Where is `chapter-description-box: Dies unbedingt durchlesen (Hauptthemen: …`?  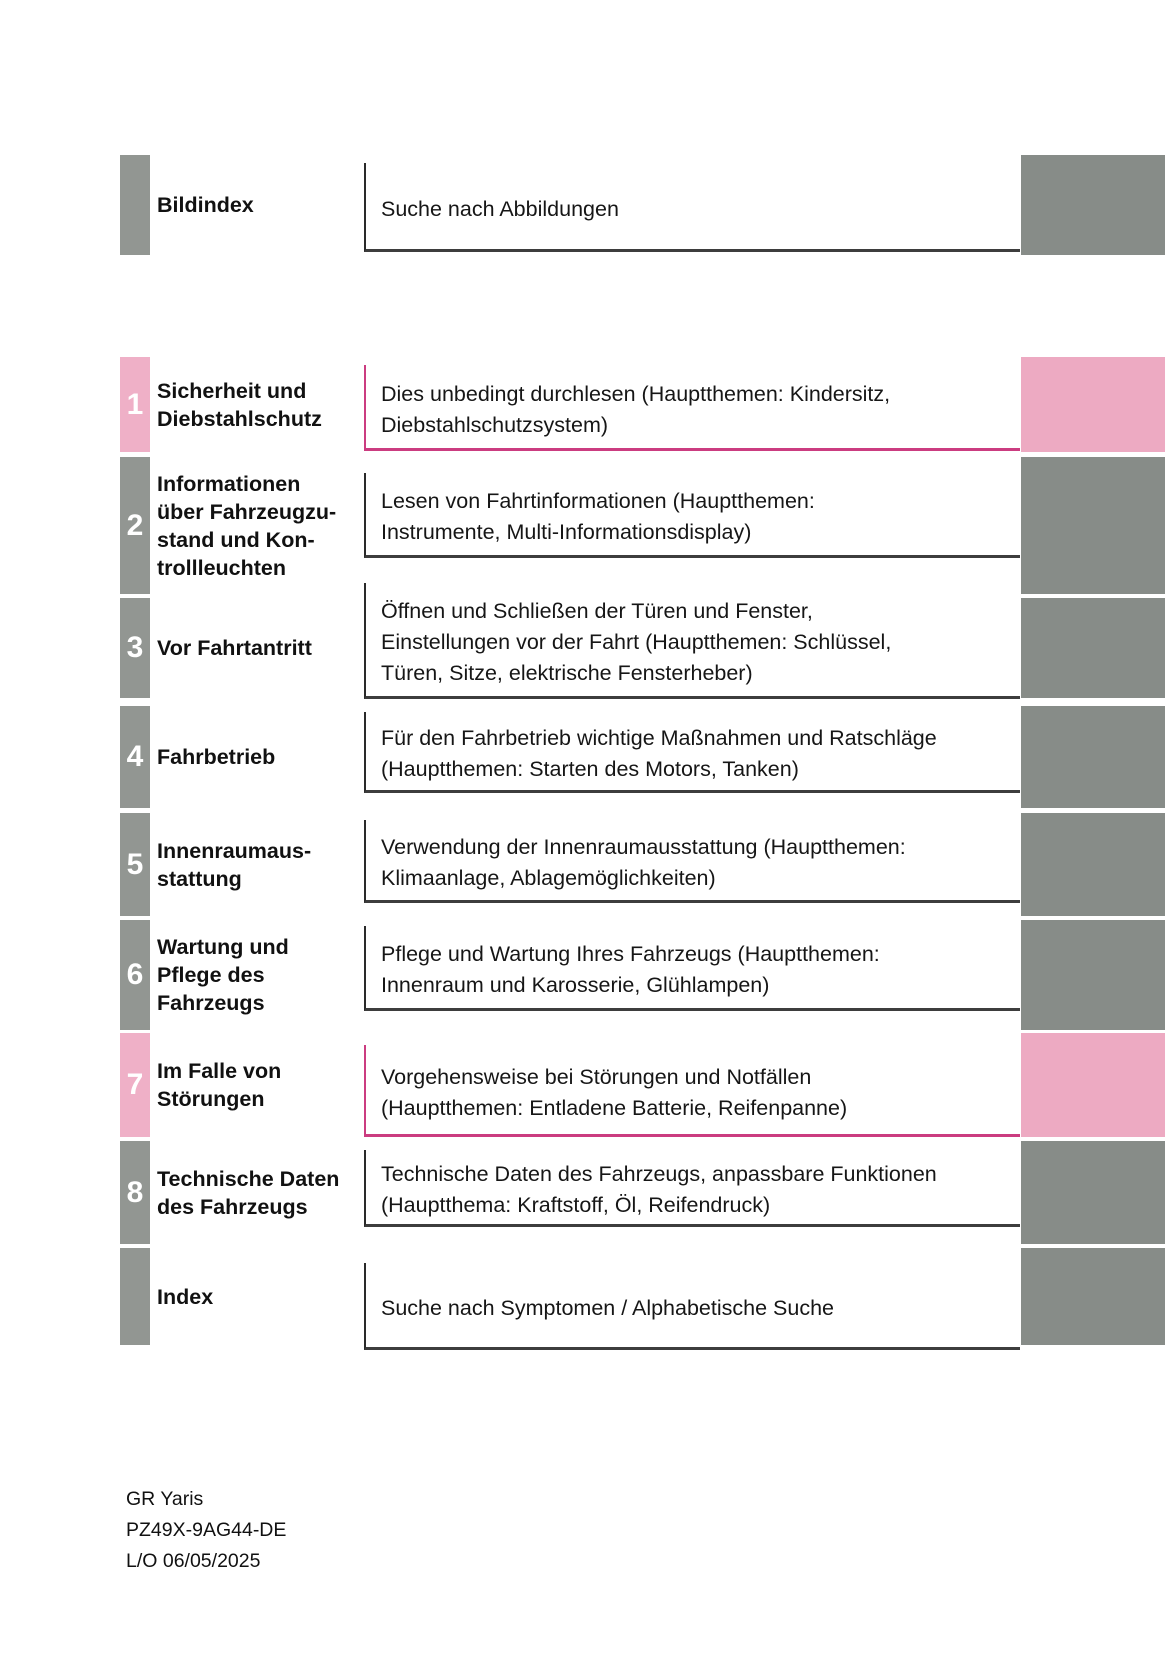
chapter-description-box: Dies unbedingt durchlesen (Hauptthemen: … is located at coordinates (692, 408).